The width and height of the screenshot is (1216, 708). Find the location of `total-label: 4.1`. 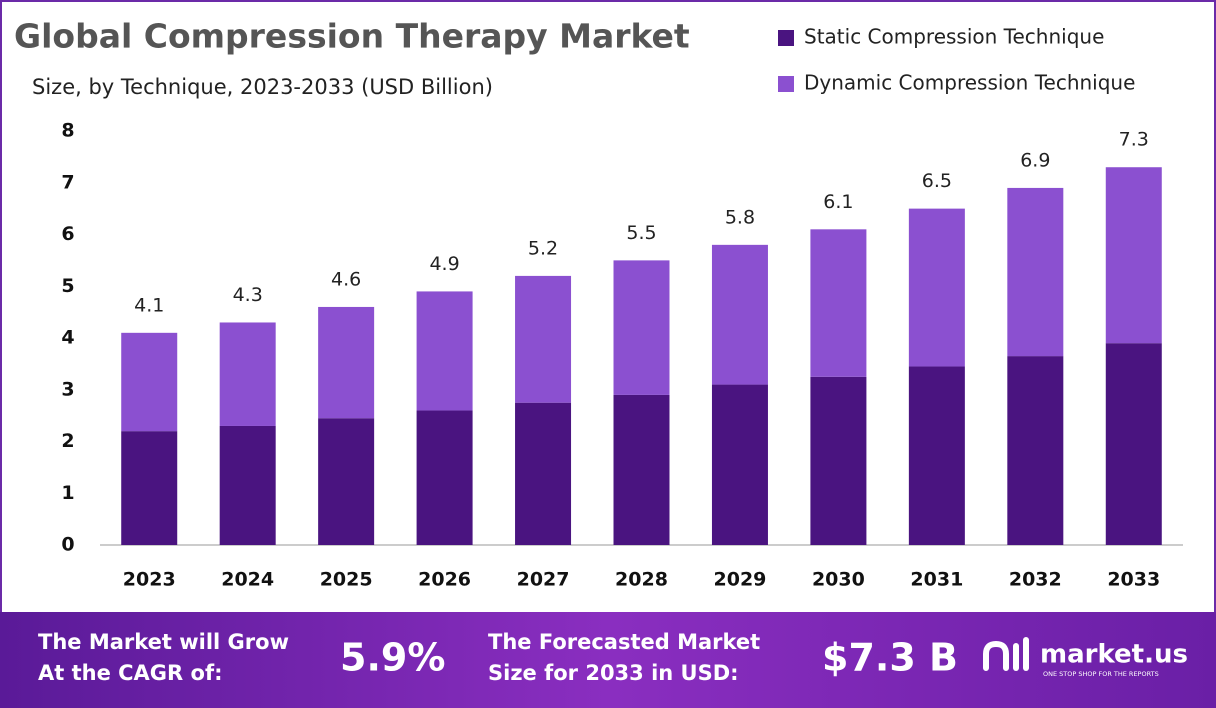

total-label: 4.1 is located at coordinates (149, 305).